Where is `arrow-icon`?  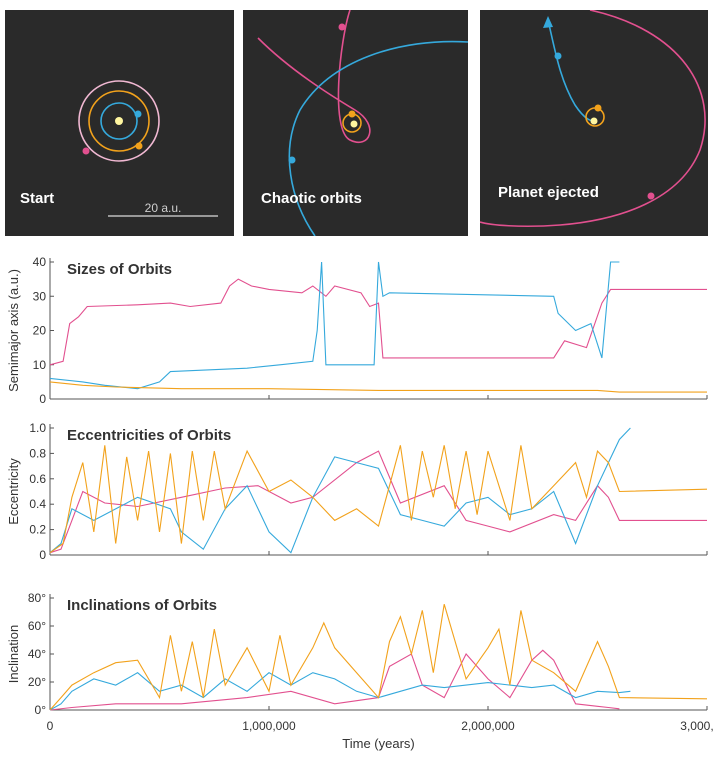
arrow-icon is located at coordinates (548, 22).